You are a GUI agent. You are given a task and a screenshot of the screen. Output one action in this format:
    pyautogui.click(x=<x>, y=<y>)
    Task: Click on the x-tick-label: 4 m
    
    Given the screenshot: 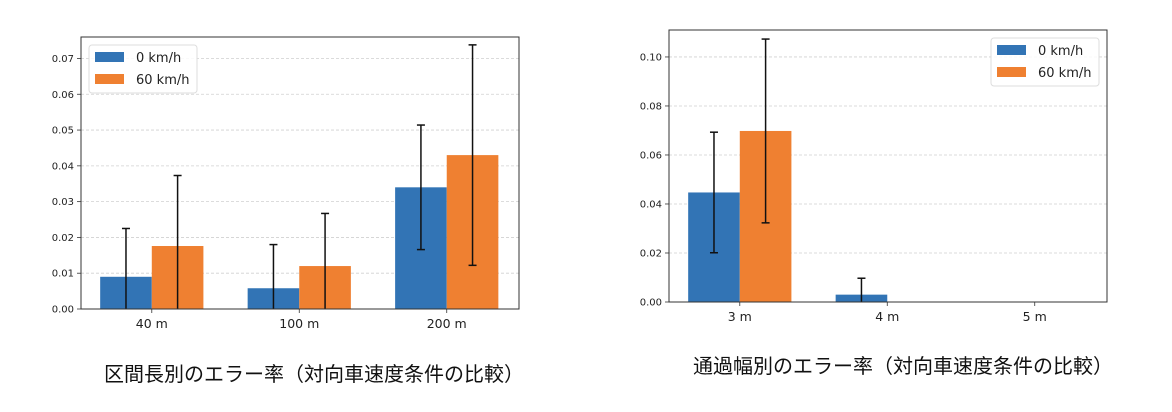 What is the action you would take?
    pyautogui.click(x=887, y=316)
    